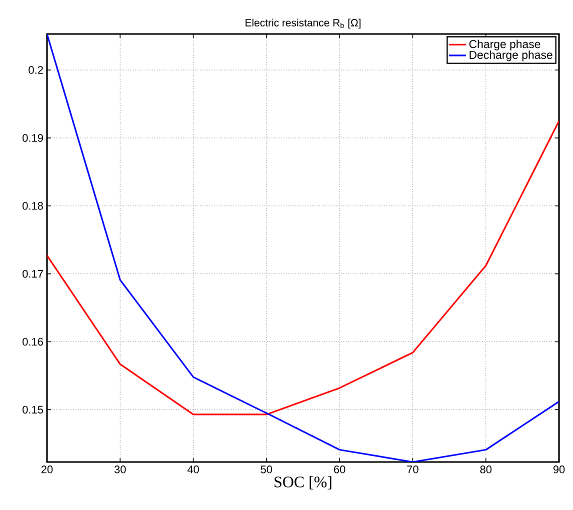 The width and height of the screenshot is (573, 510). Describe the element at coordinates (486, 470) in the screenshot. I see `x-tick-label: 80` at that location.